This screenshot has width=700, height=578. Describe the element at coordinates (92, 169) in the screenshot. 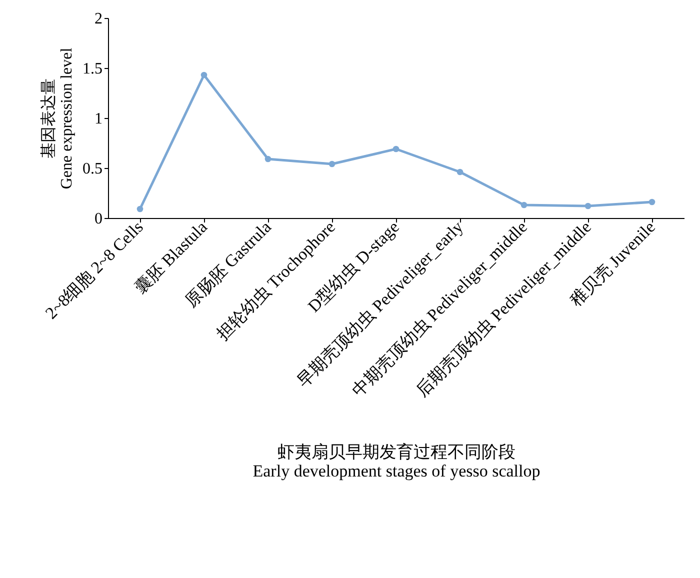

I see `y-tick-label: 0.5` at that location.